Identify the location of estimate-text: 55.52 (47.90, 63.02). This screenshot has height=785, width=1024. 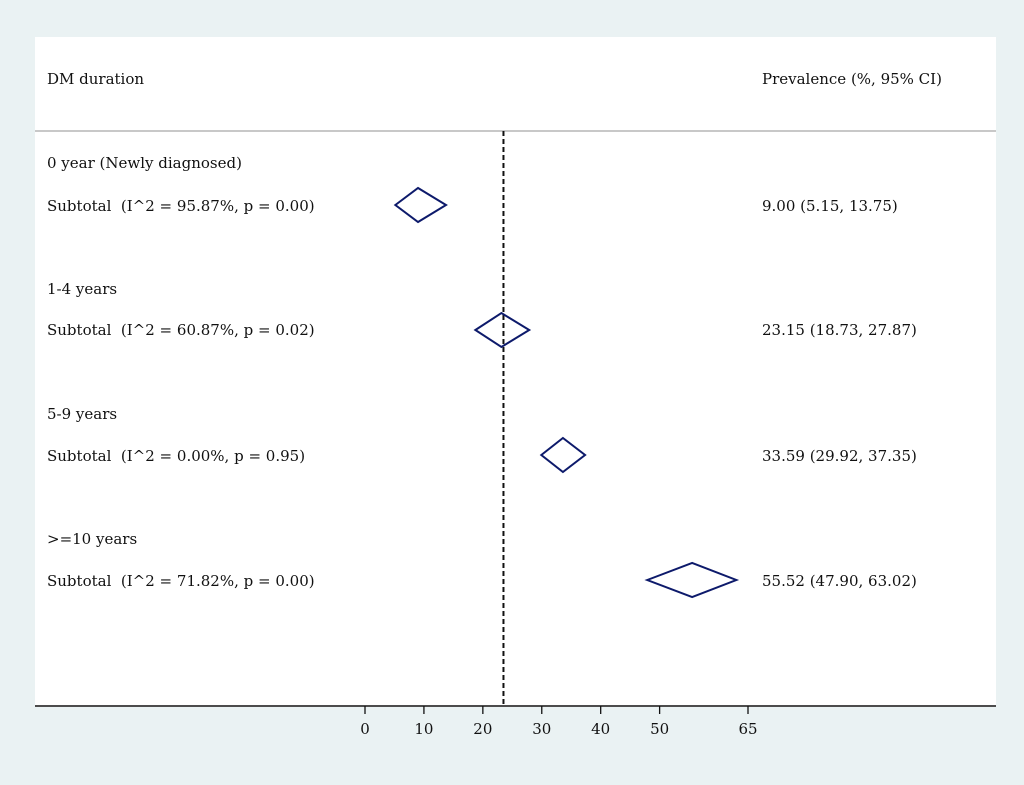
(839, 581).